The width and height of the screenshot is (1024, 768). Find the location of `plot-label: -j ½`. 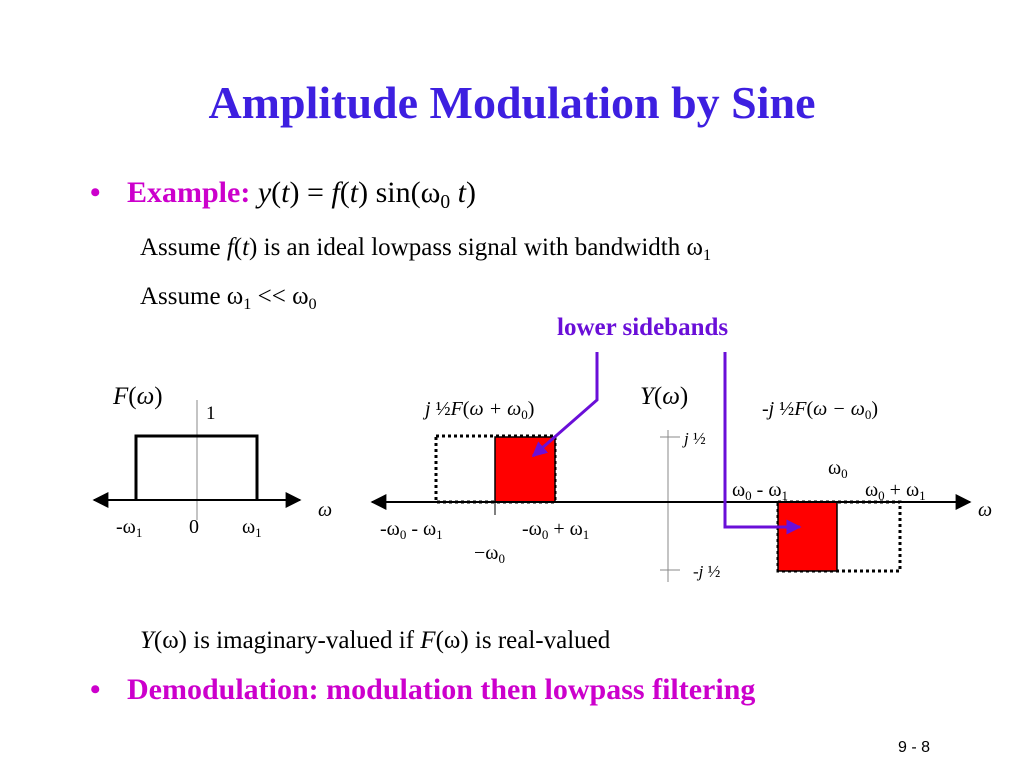

plot-label: -j ½ is located at coordinates (706, 571).